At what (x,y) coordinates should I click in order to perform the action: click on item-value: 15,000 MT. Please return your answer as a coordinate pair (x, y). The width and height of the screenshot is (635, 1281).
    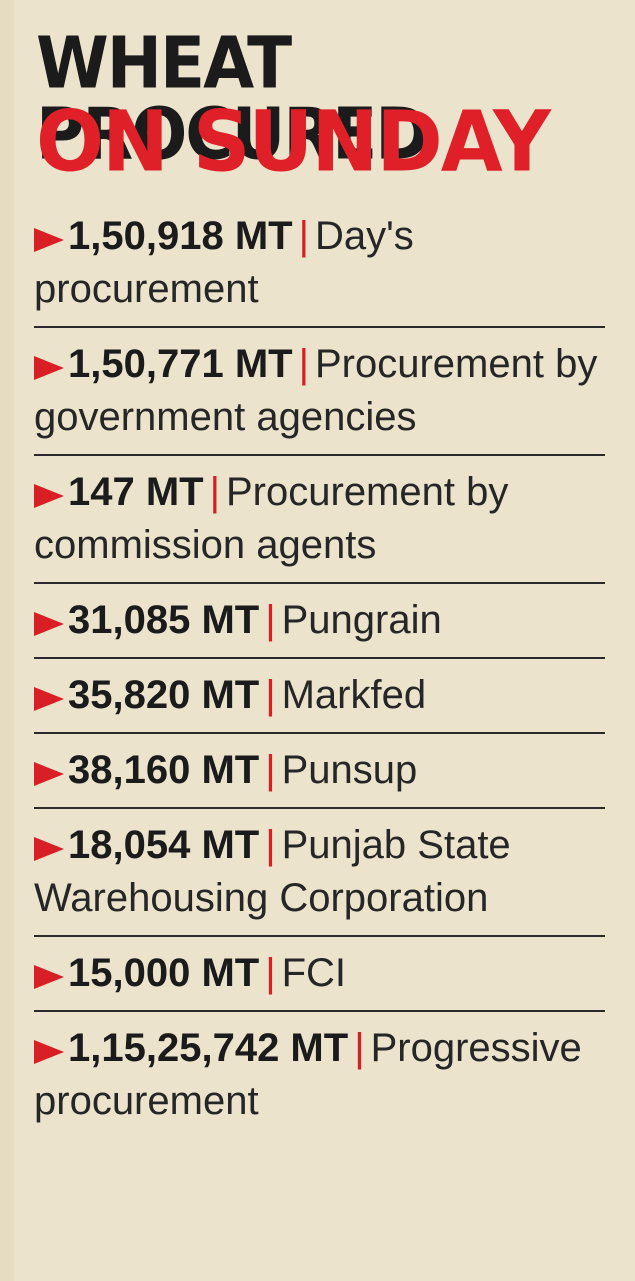
    Looking at the image, I should click on (164, 973).